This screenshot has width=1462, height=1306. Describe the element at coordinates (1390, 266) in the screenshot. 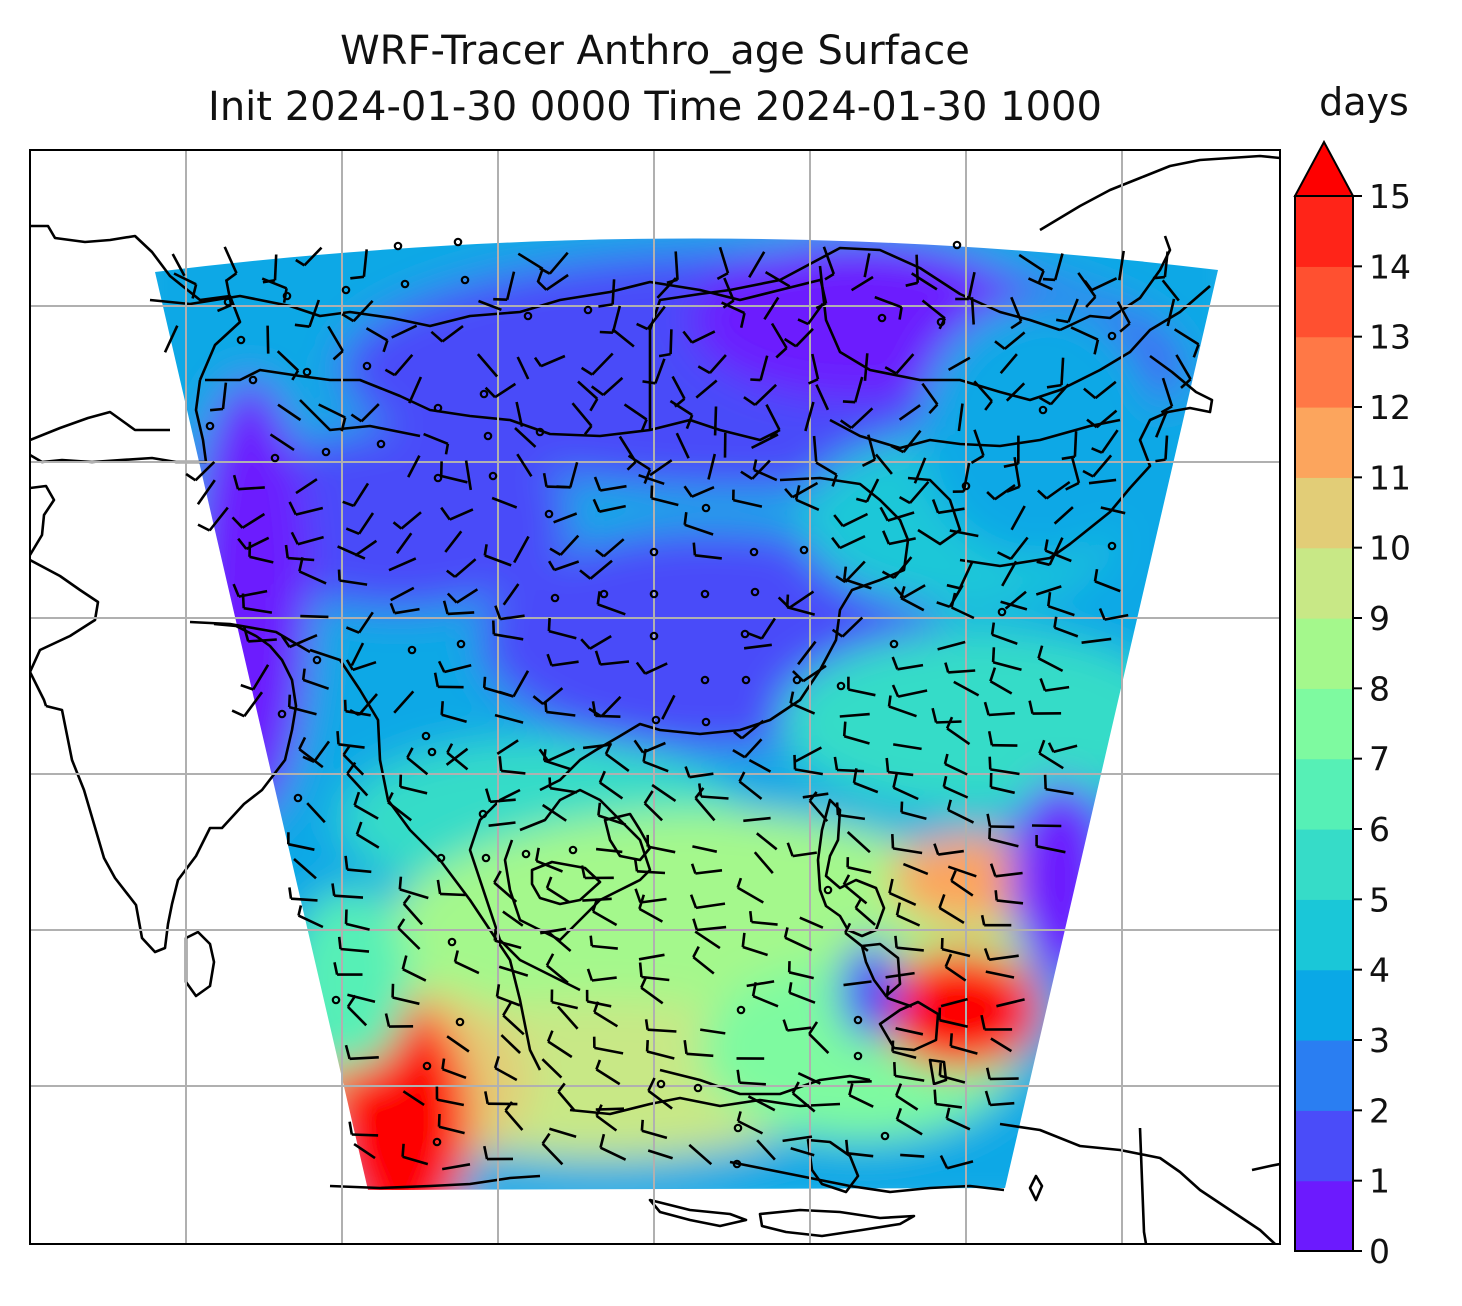

I see `colorbar-tick-label: 14` at that location.